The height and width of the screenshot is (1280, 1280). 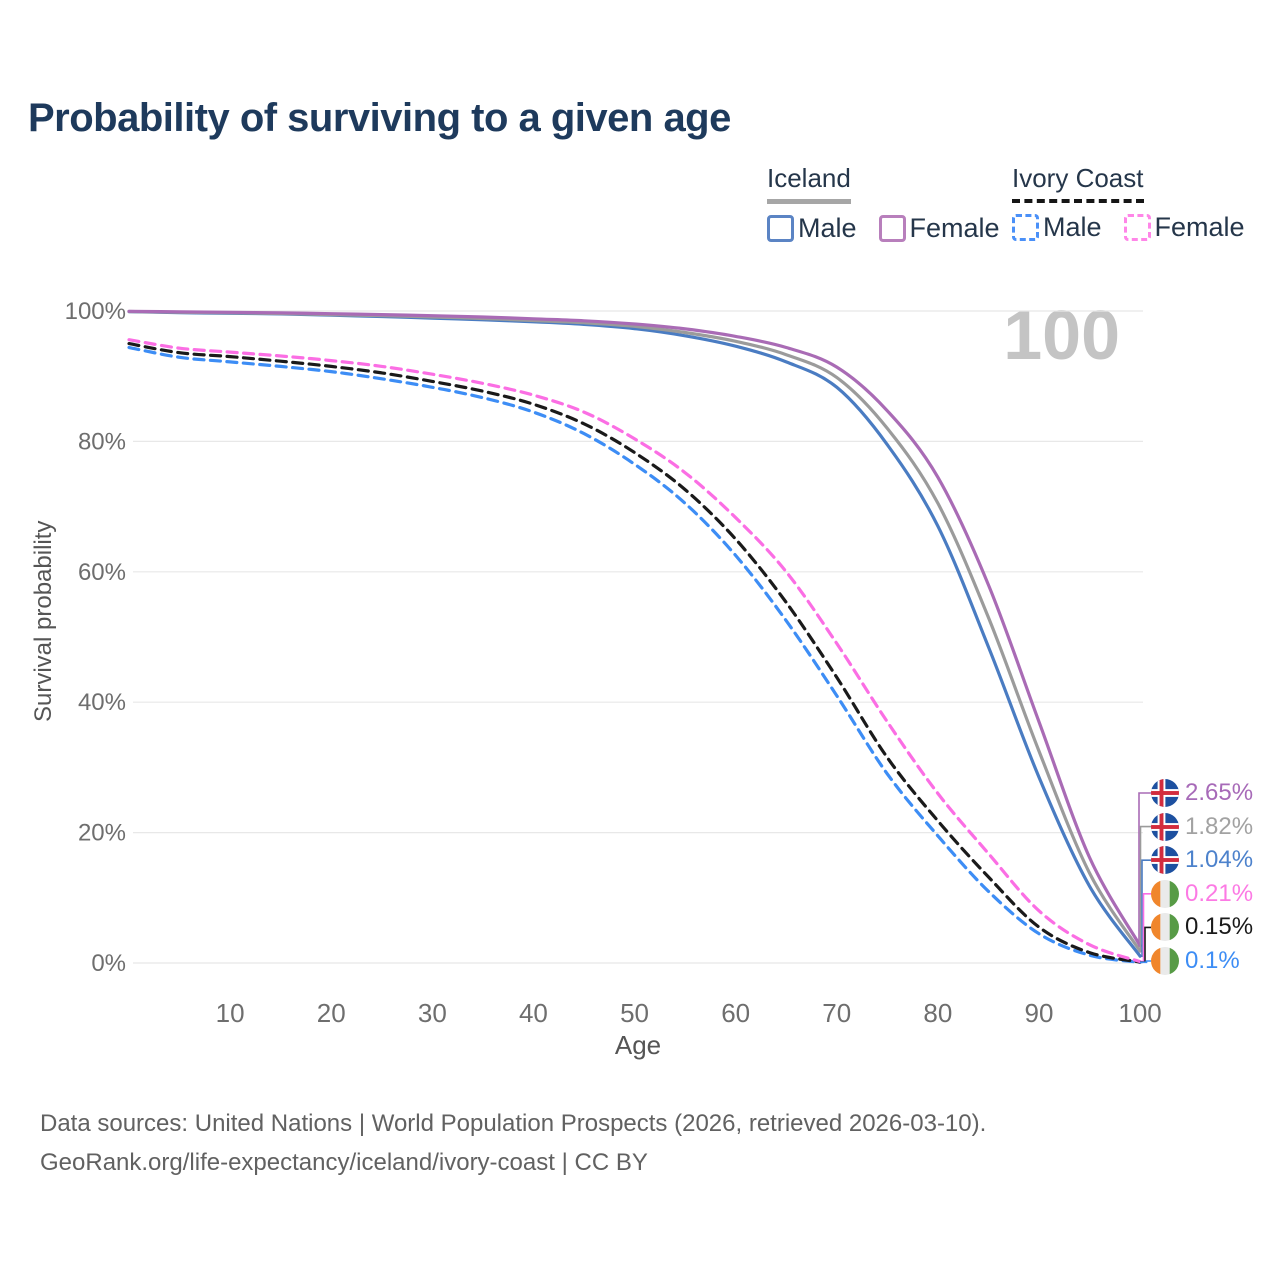 I want to click on ivory-coast-female-checkbox-icon, so click(x=1137, y=227).